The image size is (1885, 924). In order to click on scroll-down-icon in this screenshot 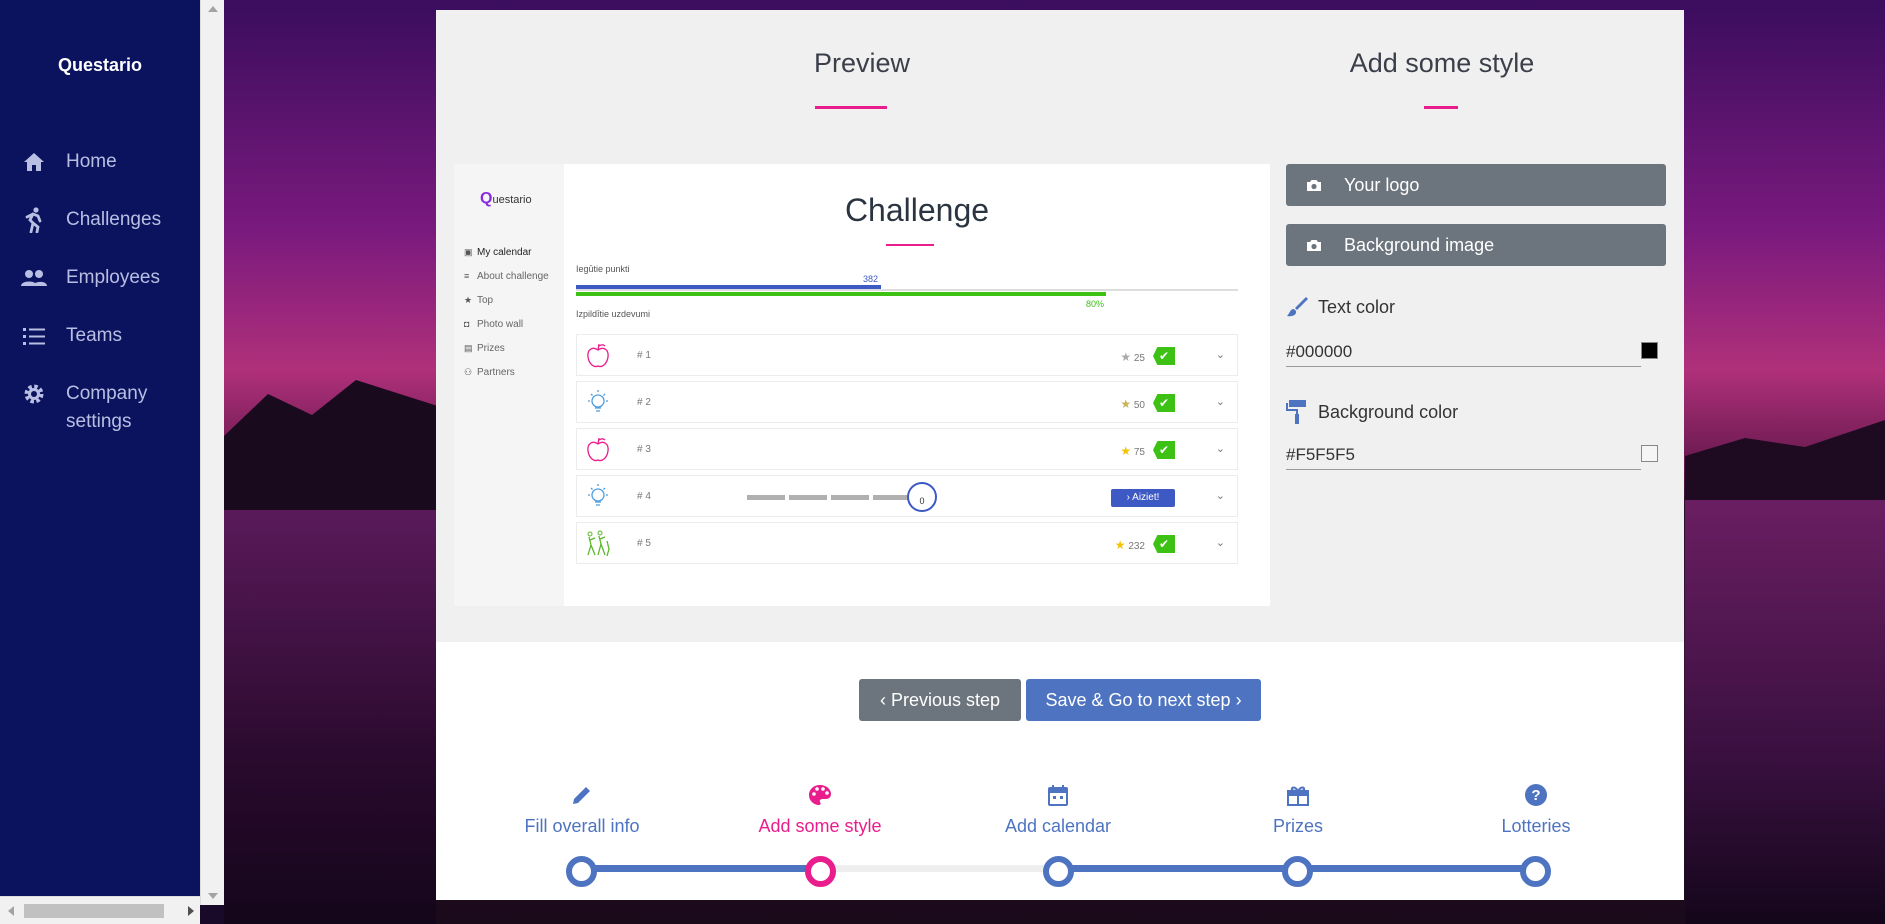, I will do `click(213, 896)`.